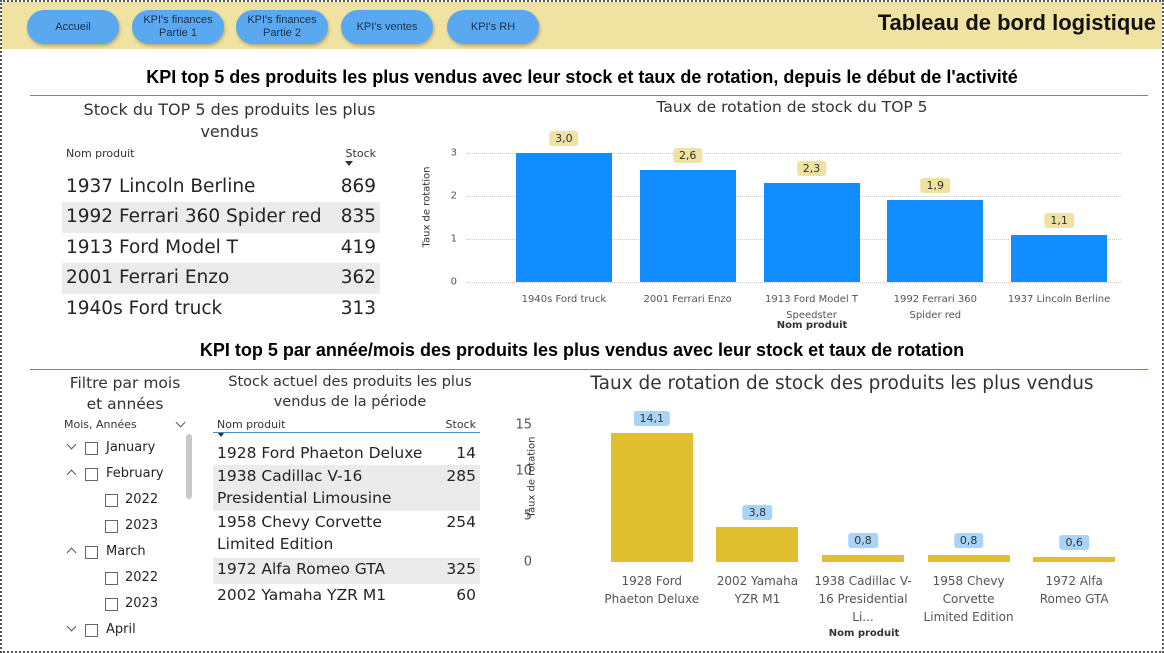 This screenshot has width=1164, height=653. Describe the element at coordinates (527, 562) in the screenshot. I see `y-tick-label: 0` at that location.